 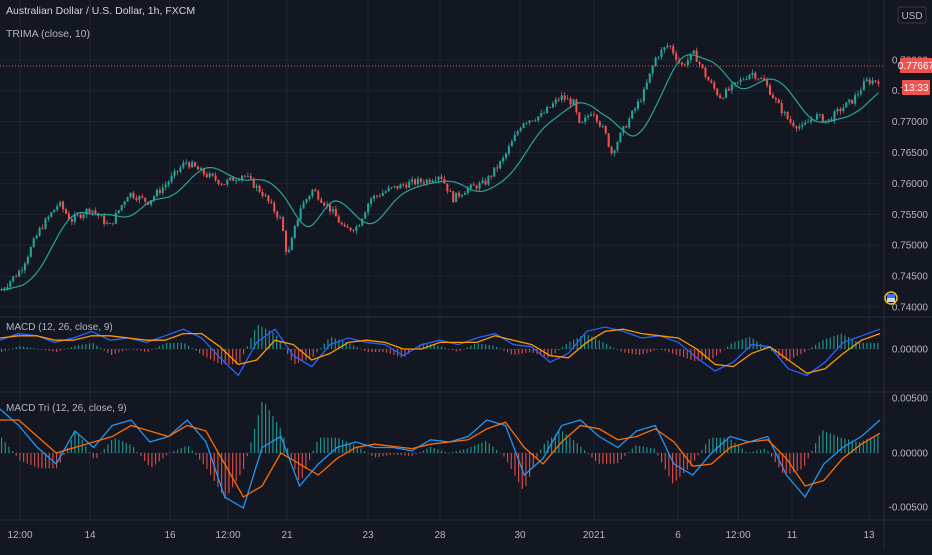 I want to click on time-axis: 12:00 14 16 12:00 21 23 28 30 2021 6 12:00 11 13, so click(x=441, y=535).